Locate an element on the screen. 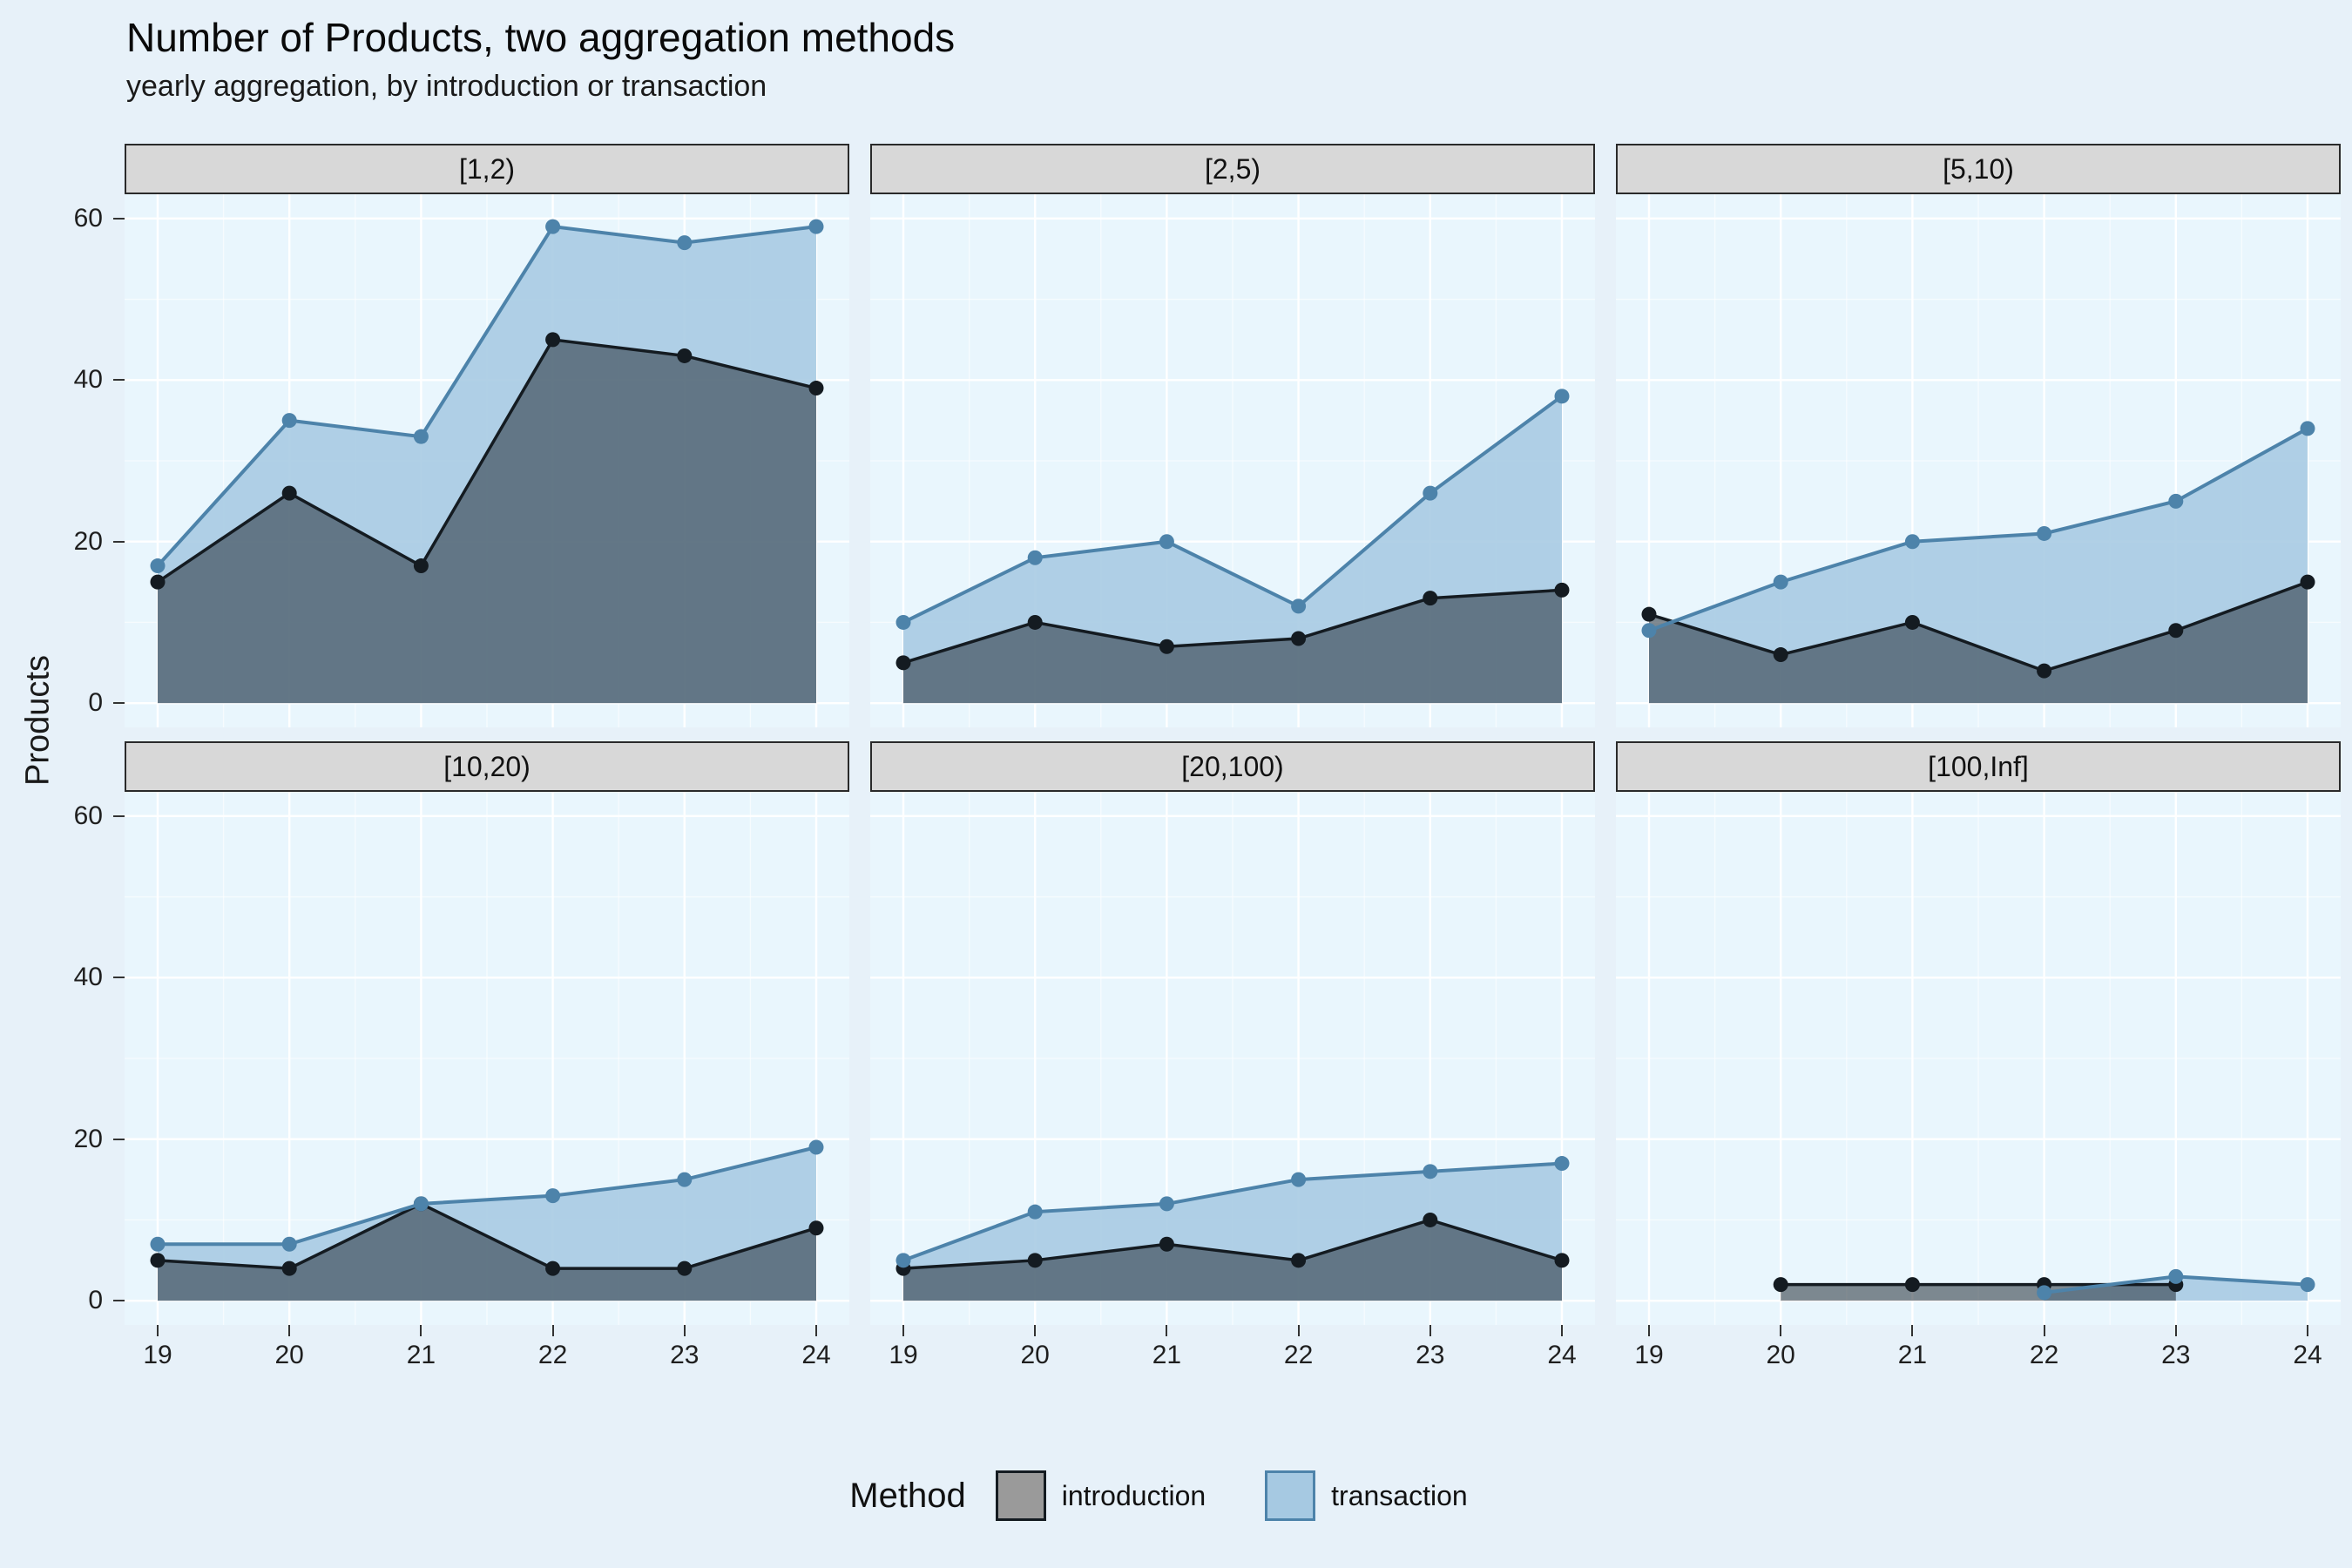 Image resolution: width=2352 pixels, height=1568 pixels. legend-swatch-transaction is located at coordinates (1290, 1496).